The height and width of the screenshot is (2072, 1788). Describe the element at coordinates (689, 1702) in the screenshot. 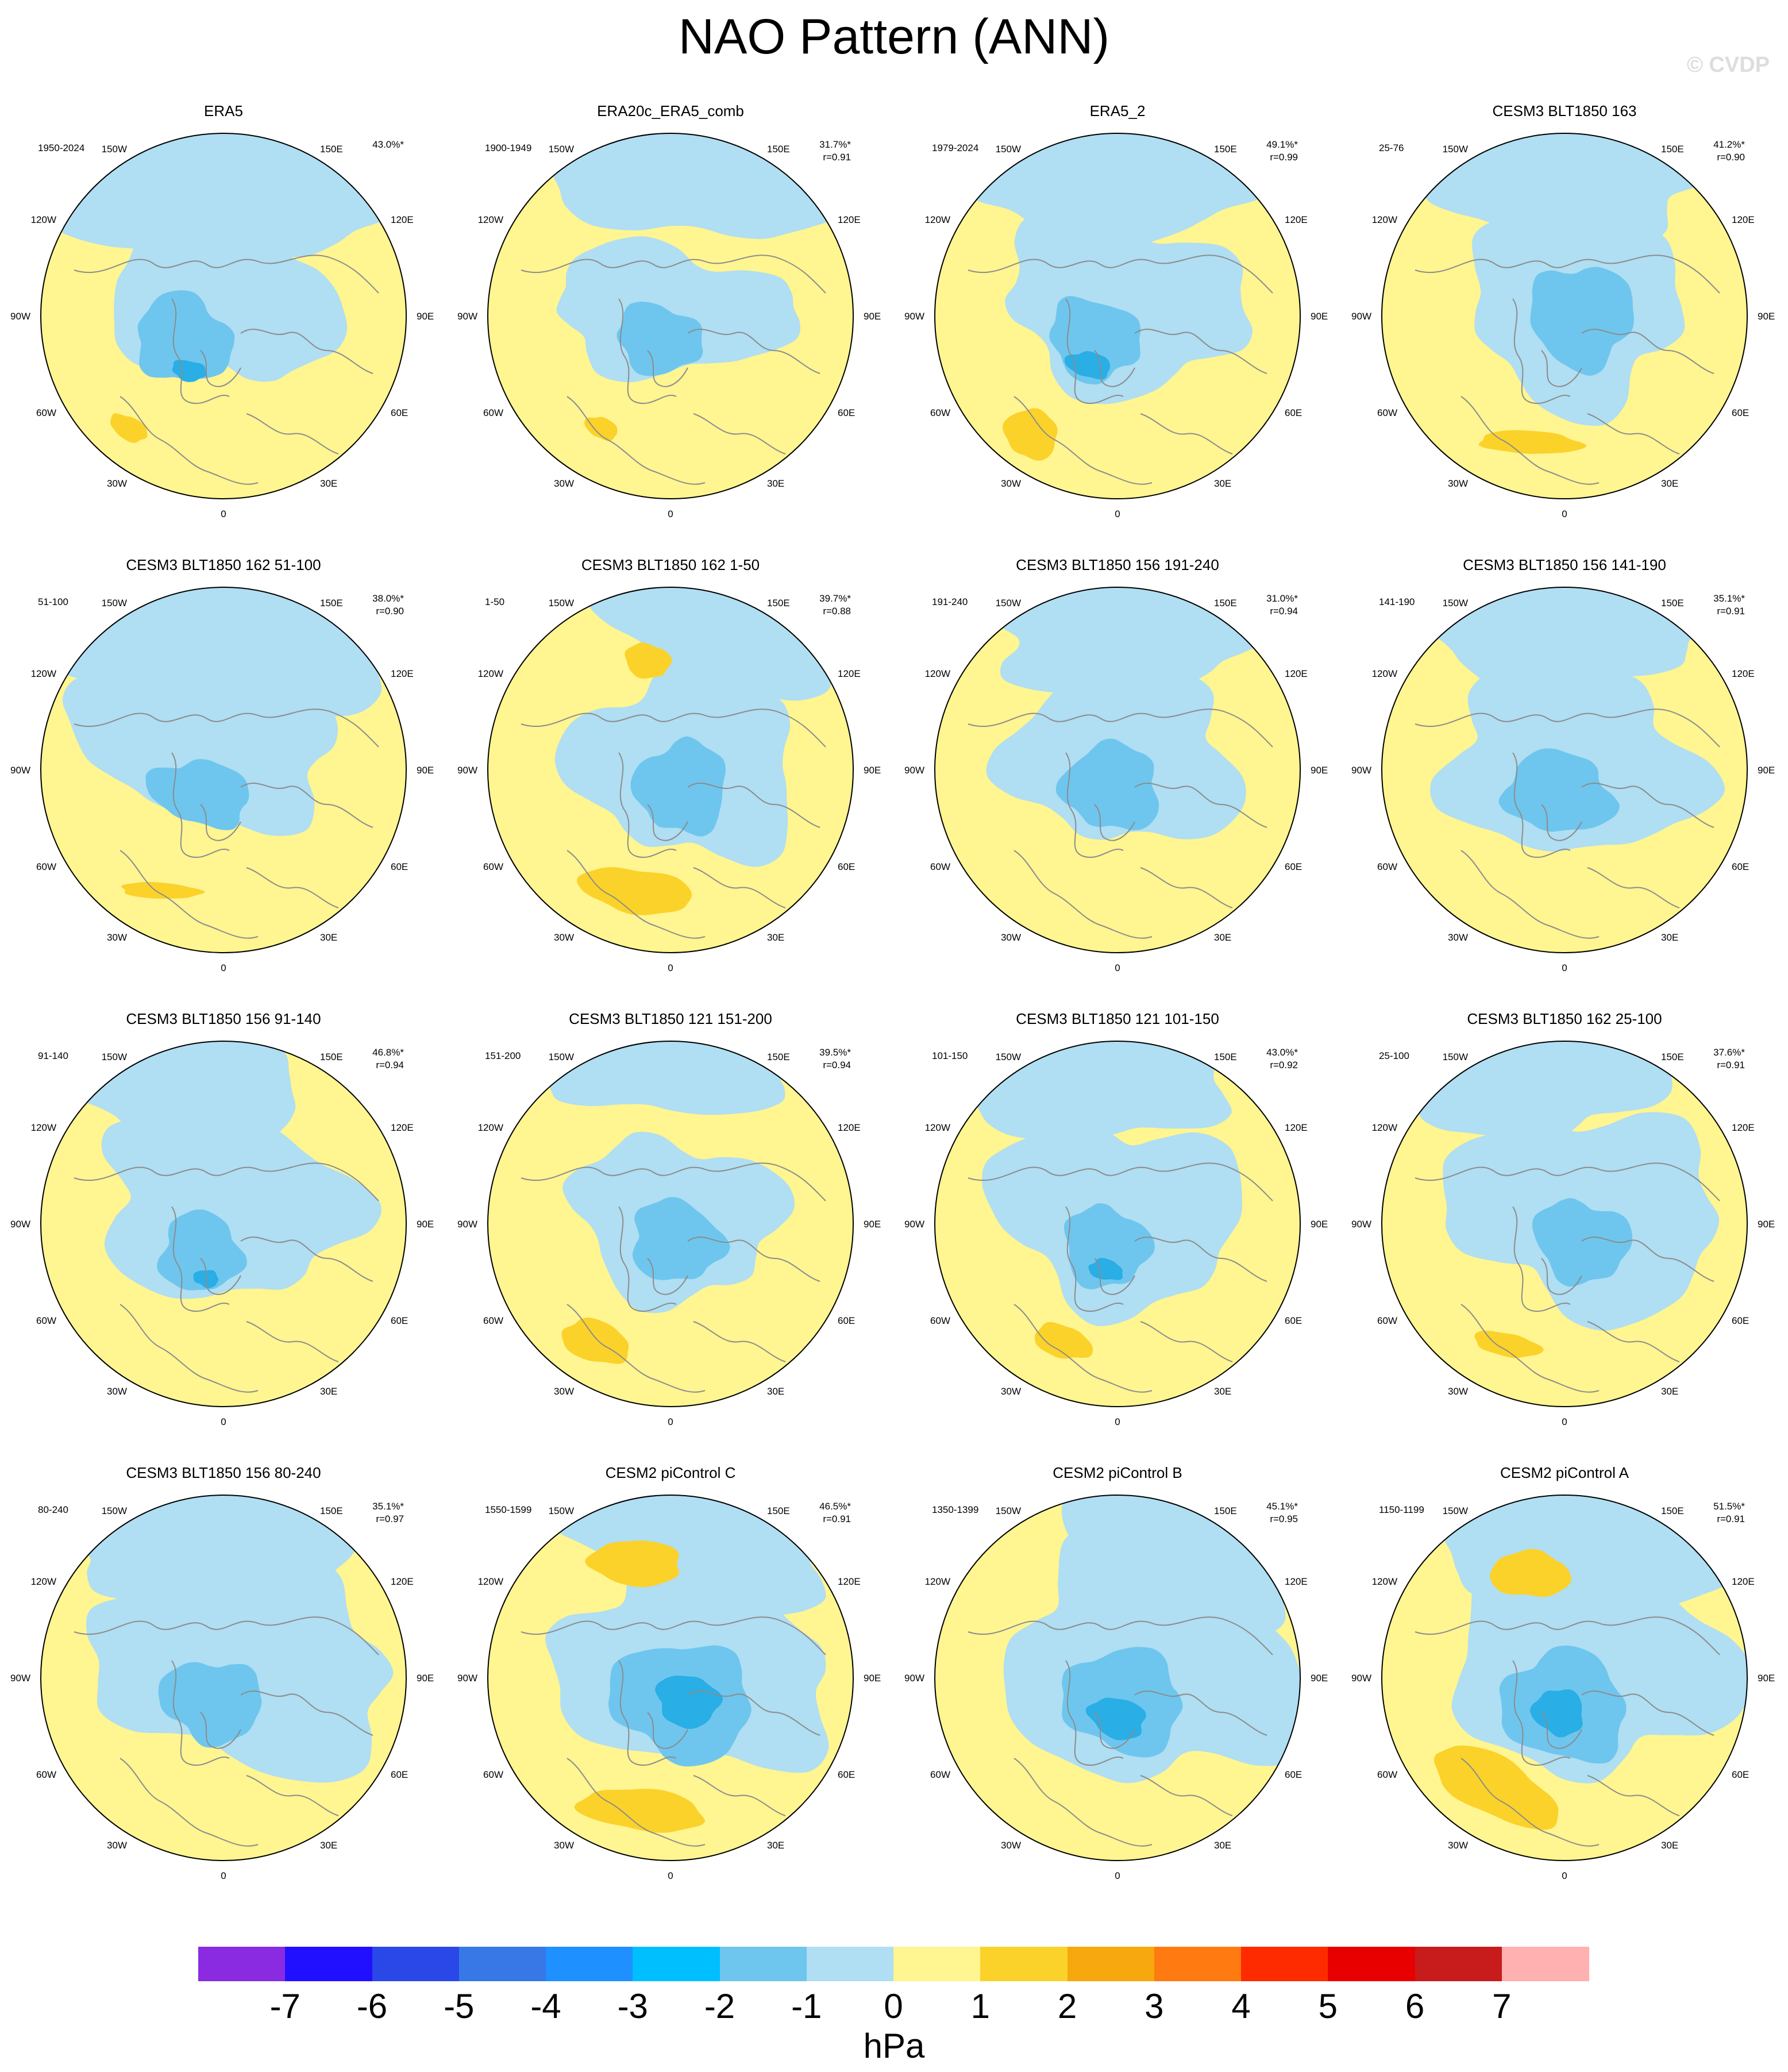

I see `negative-anomaly-center` at that location.